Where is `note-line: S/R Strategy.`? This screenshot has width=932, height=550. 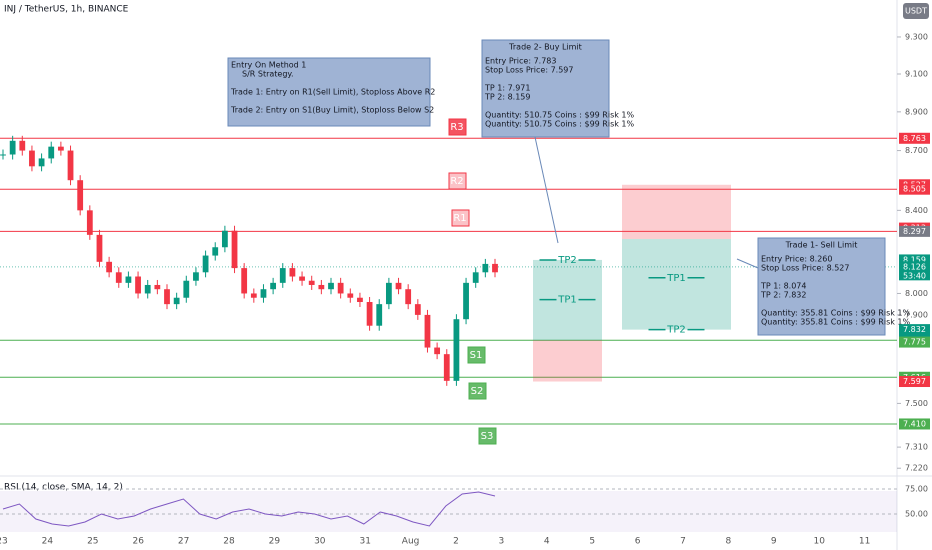 note-line: S/R Strategy. is located at coordinates (268, 74).